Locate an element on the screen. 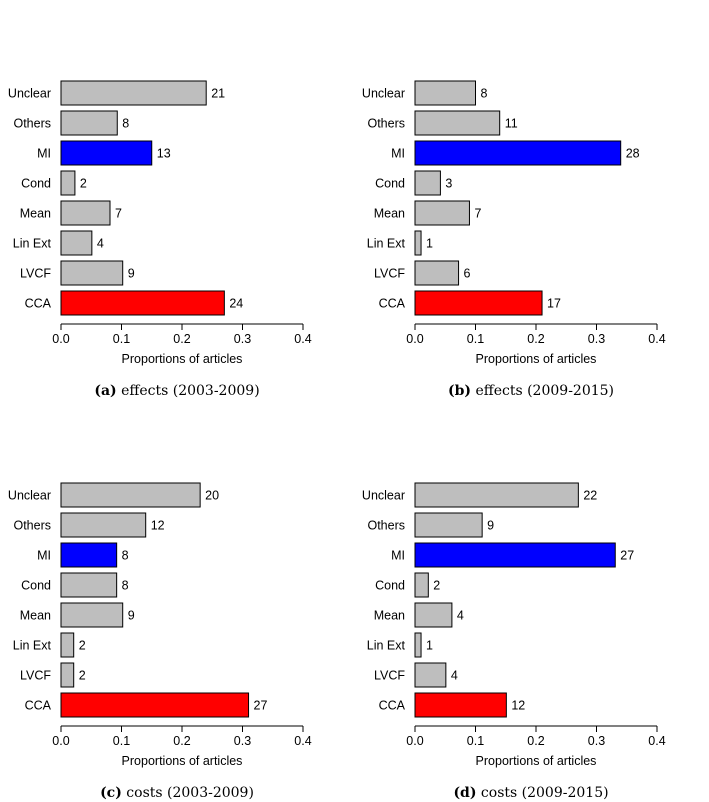  count-label: 13 is located at coordinates (164, 154).